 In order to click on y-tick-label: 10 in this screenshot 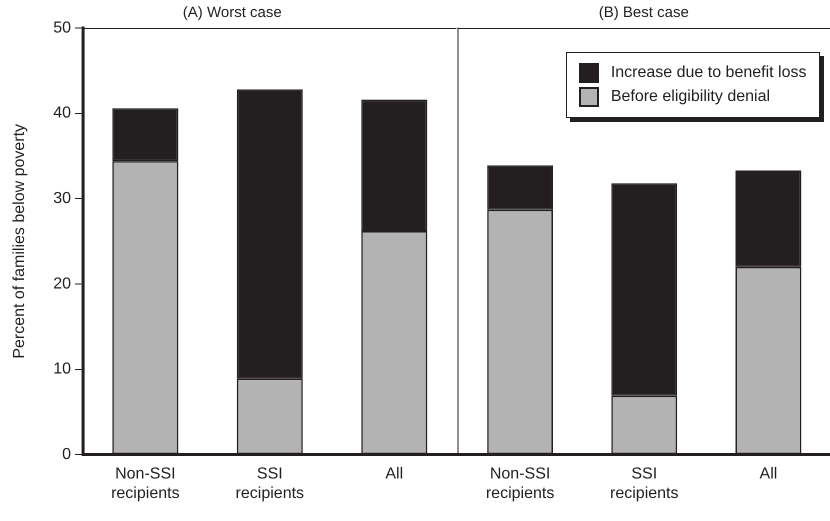, I will do `click(62, 369)`.